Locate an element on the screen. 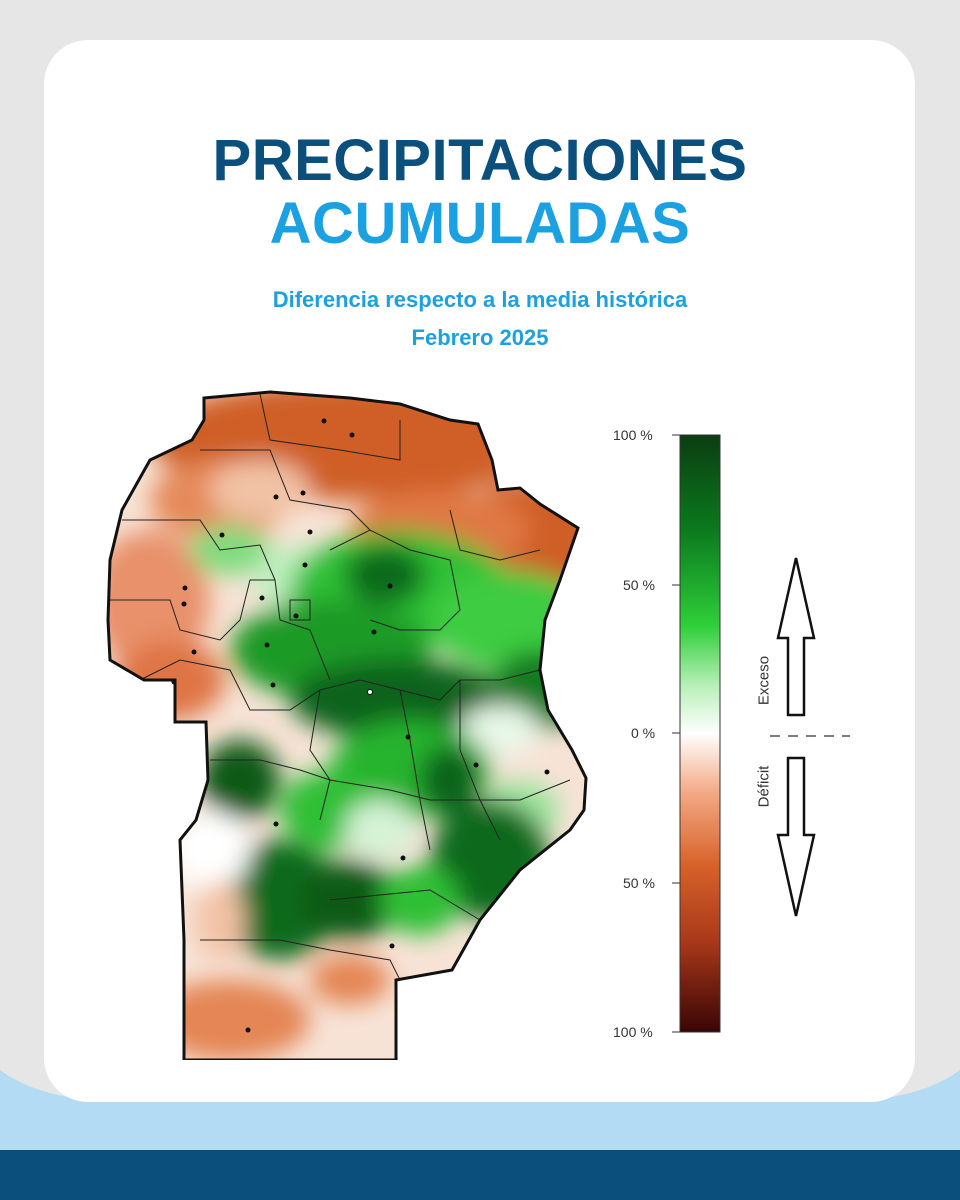  legend-tick-100-top: 100 % is located at coordinates (633, 435).